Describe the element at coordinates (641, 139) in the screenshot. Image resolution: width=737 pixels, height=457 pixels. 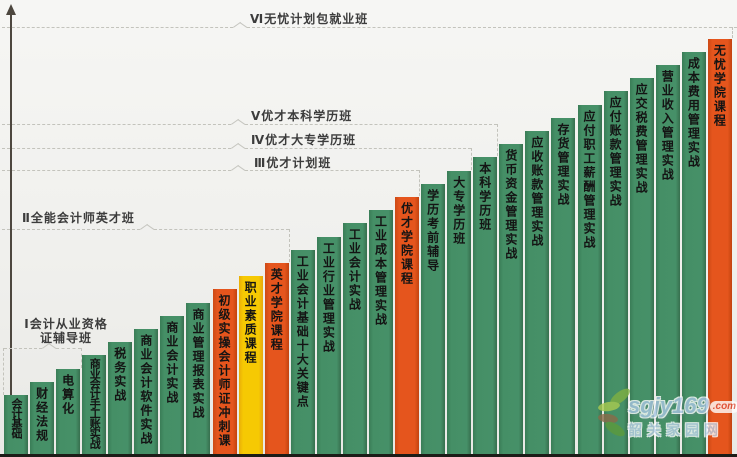
I see `bar-label: 应交税费管理实战` at that location.